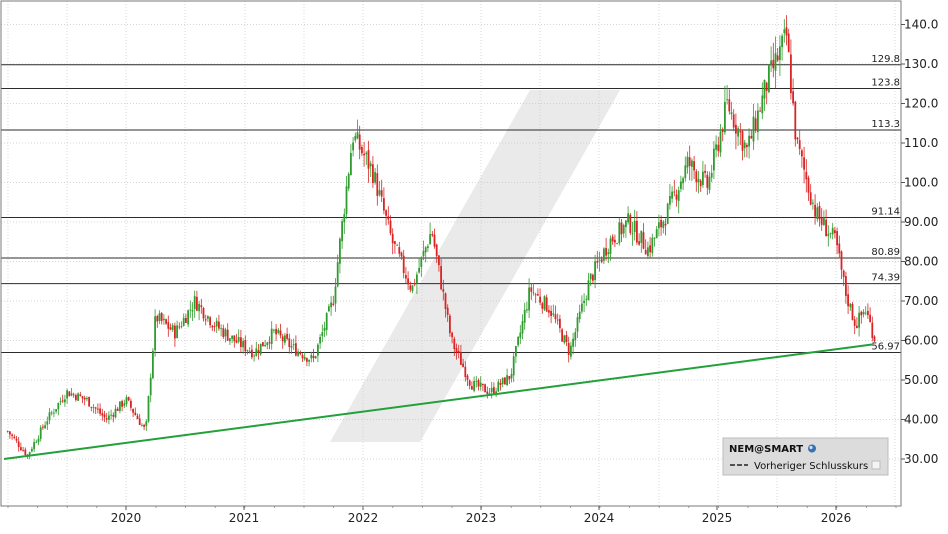 This screenshot has height=534, width=948. Describe the element at coordinates (921, 459) in the screenshot. I see `y-tick-label: 30.00` at that location.